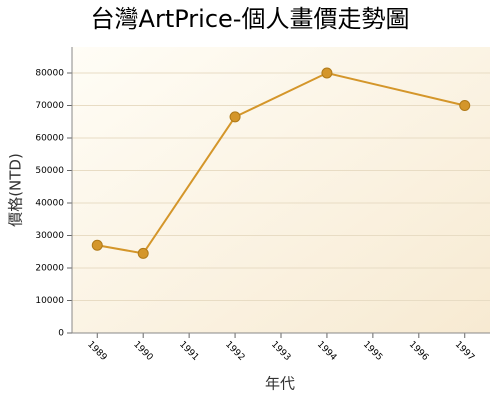 The height and width of the screenshot is (400, 500). I want to click on y-tick-label: 50000, so click(49, 171).